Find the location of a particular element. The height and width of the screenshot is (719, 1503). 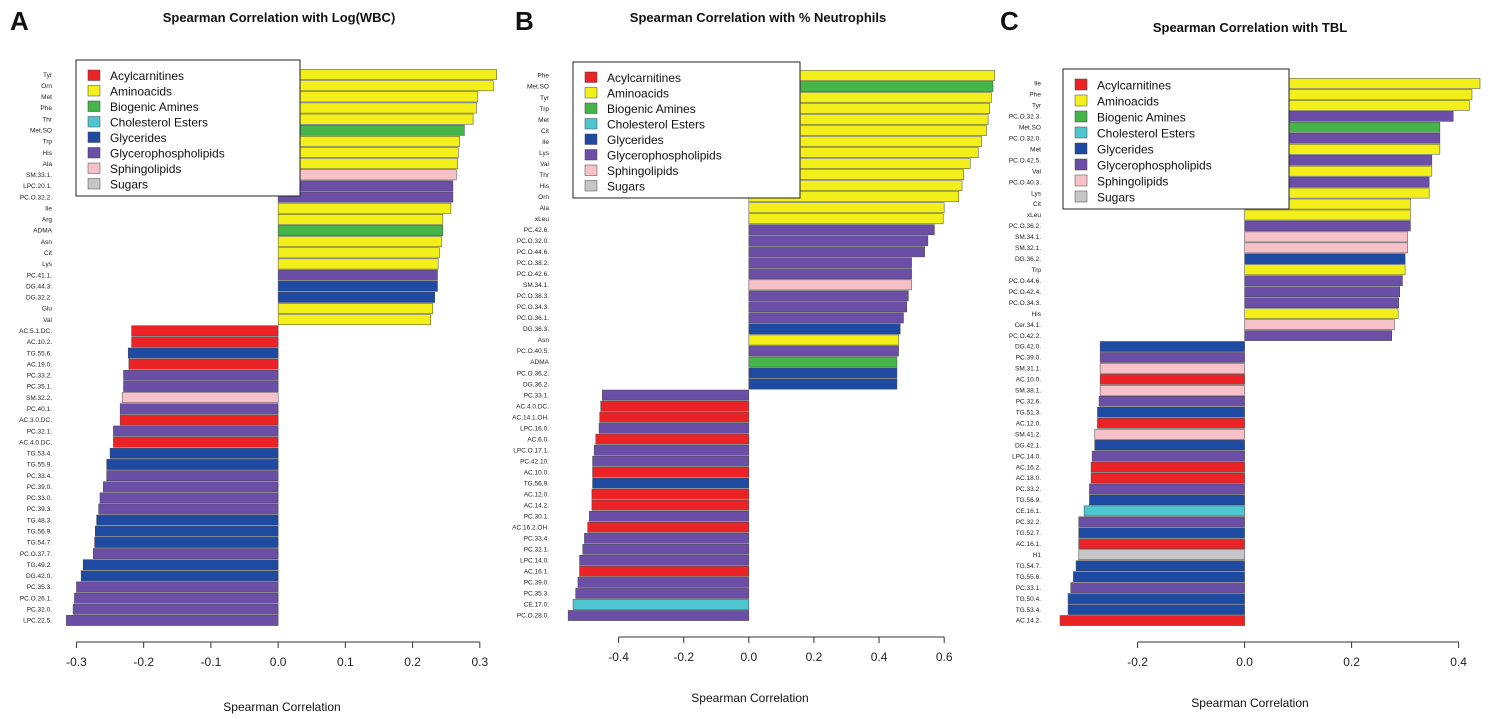

bar-PC.33.4. is located at coordinates (192, 475).